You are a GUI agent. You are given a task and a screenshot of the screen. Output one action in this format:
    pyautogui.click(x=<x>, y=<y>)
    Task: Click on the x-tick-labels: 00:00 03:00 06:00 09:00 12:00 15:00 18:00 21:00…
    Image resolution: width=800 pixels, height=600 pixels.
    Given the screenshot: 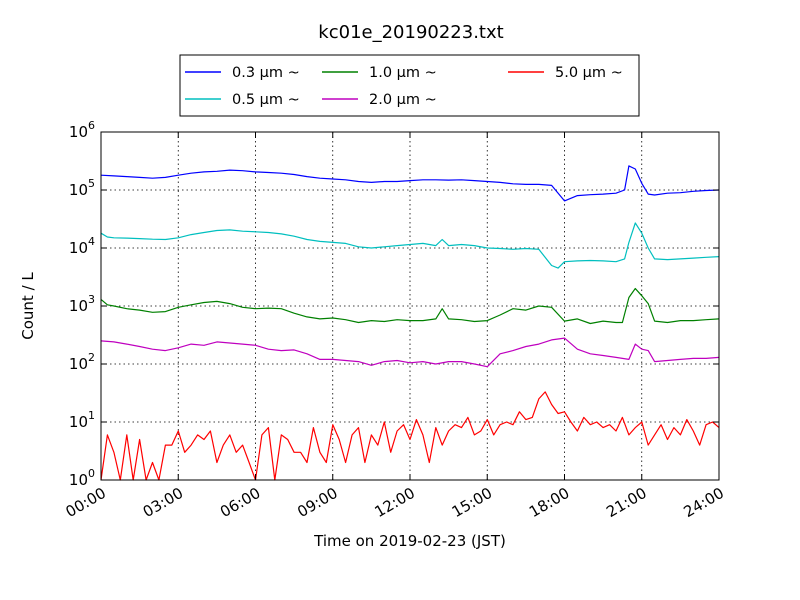 What is the action you would take?
    pyautogui.click(x=395, y=502)
    